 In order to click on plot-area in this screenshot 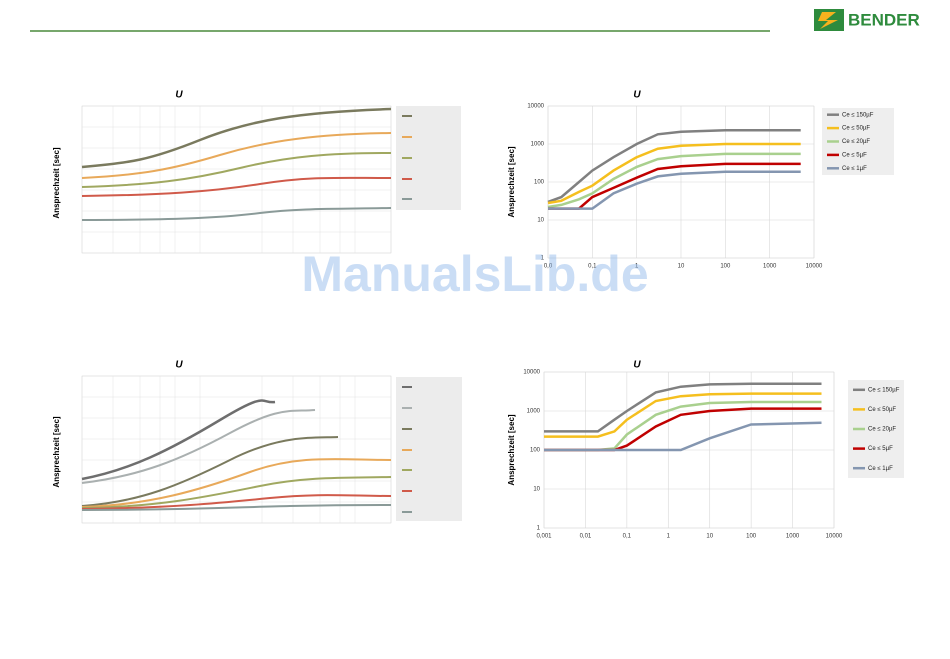, I will do `click(236, 179)`.